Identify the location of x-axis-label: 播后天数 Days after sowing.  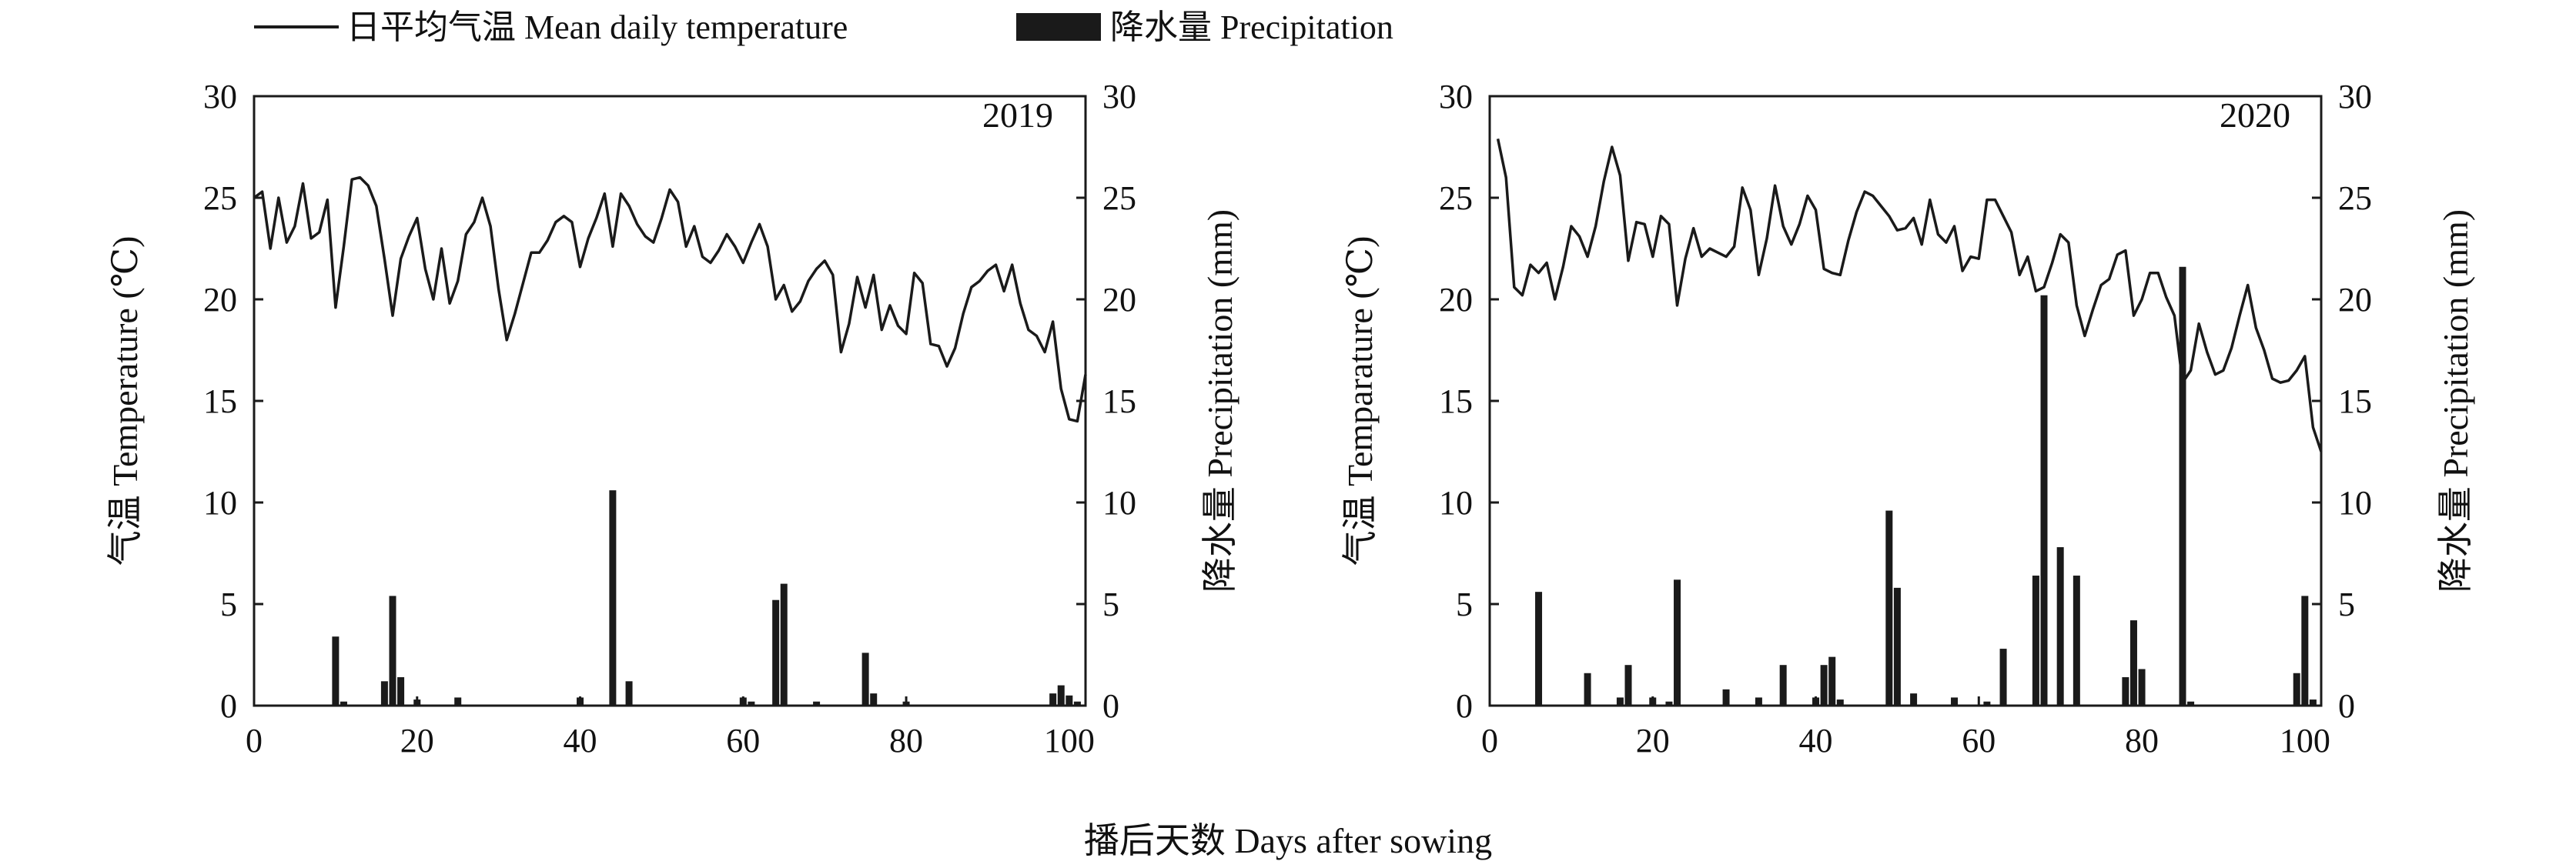
(1288, 840).